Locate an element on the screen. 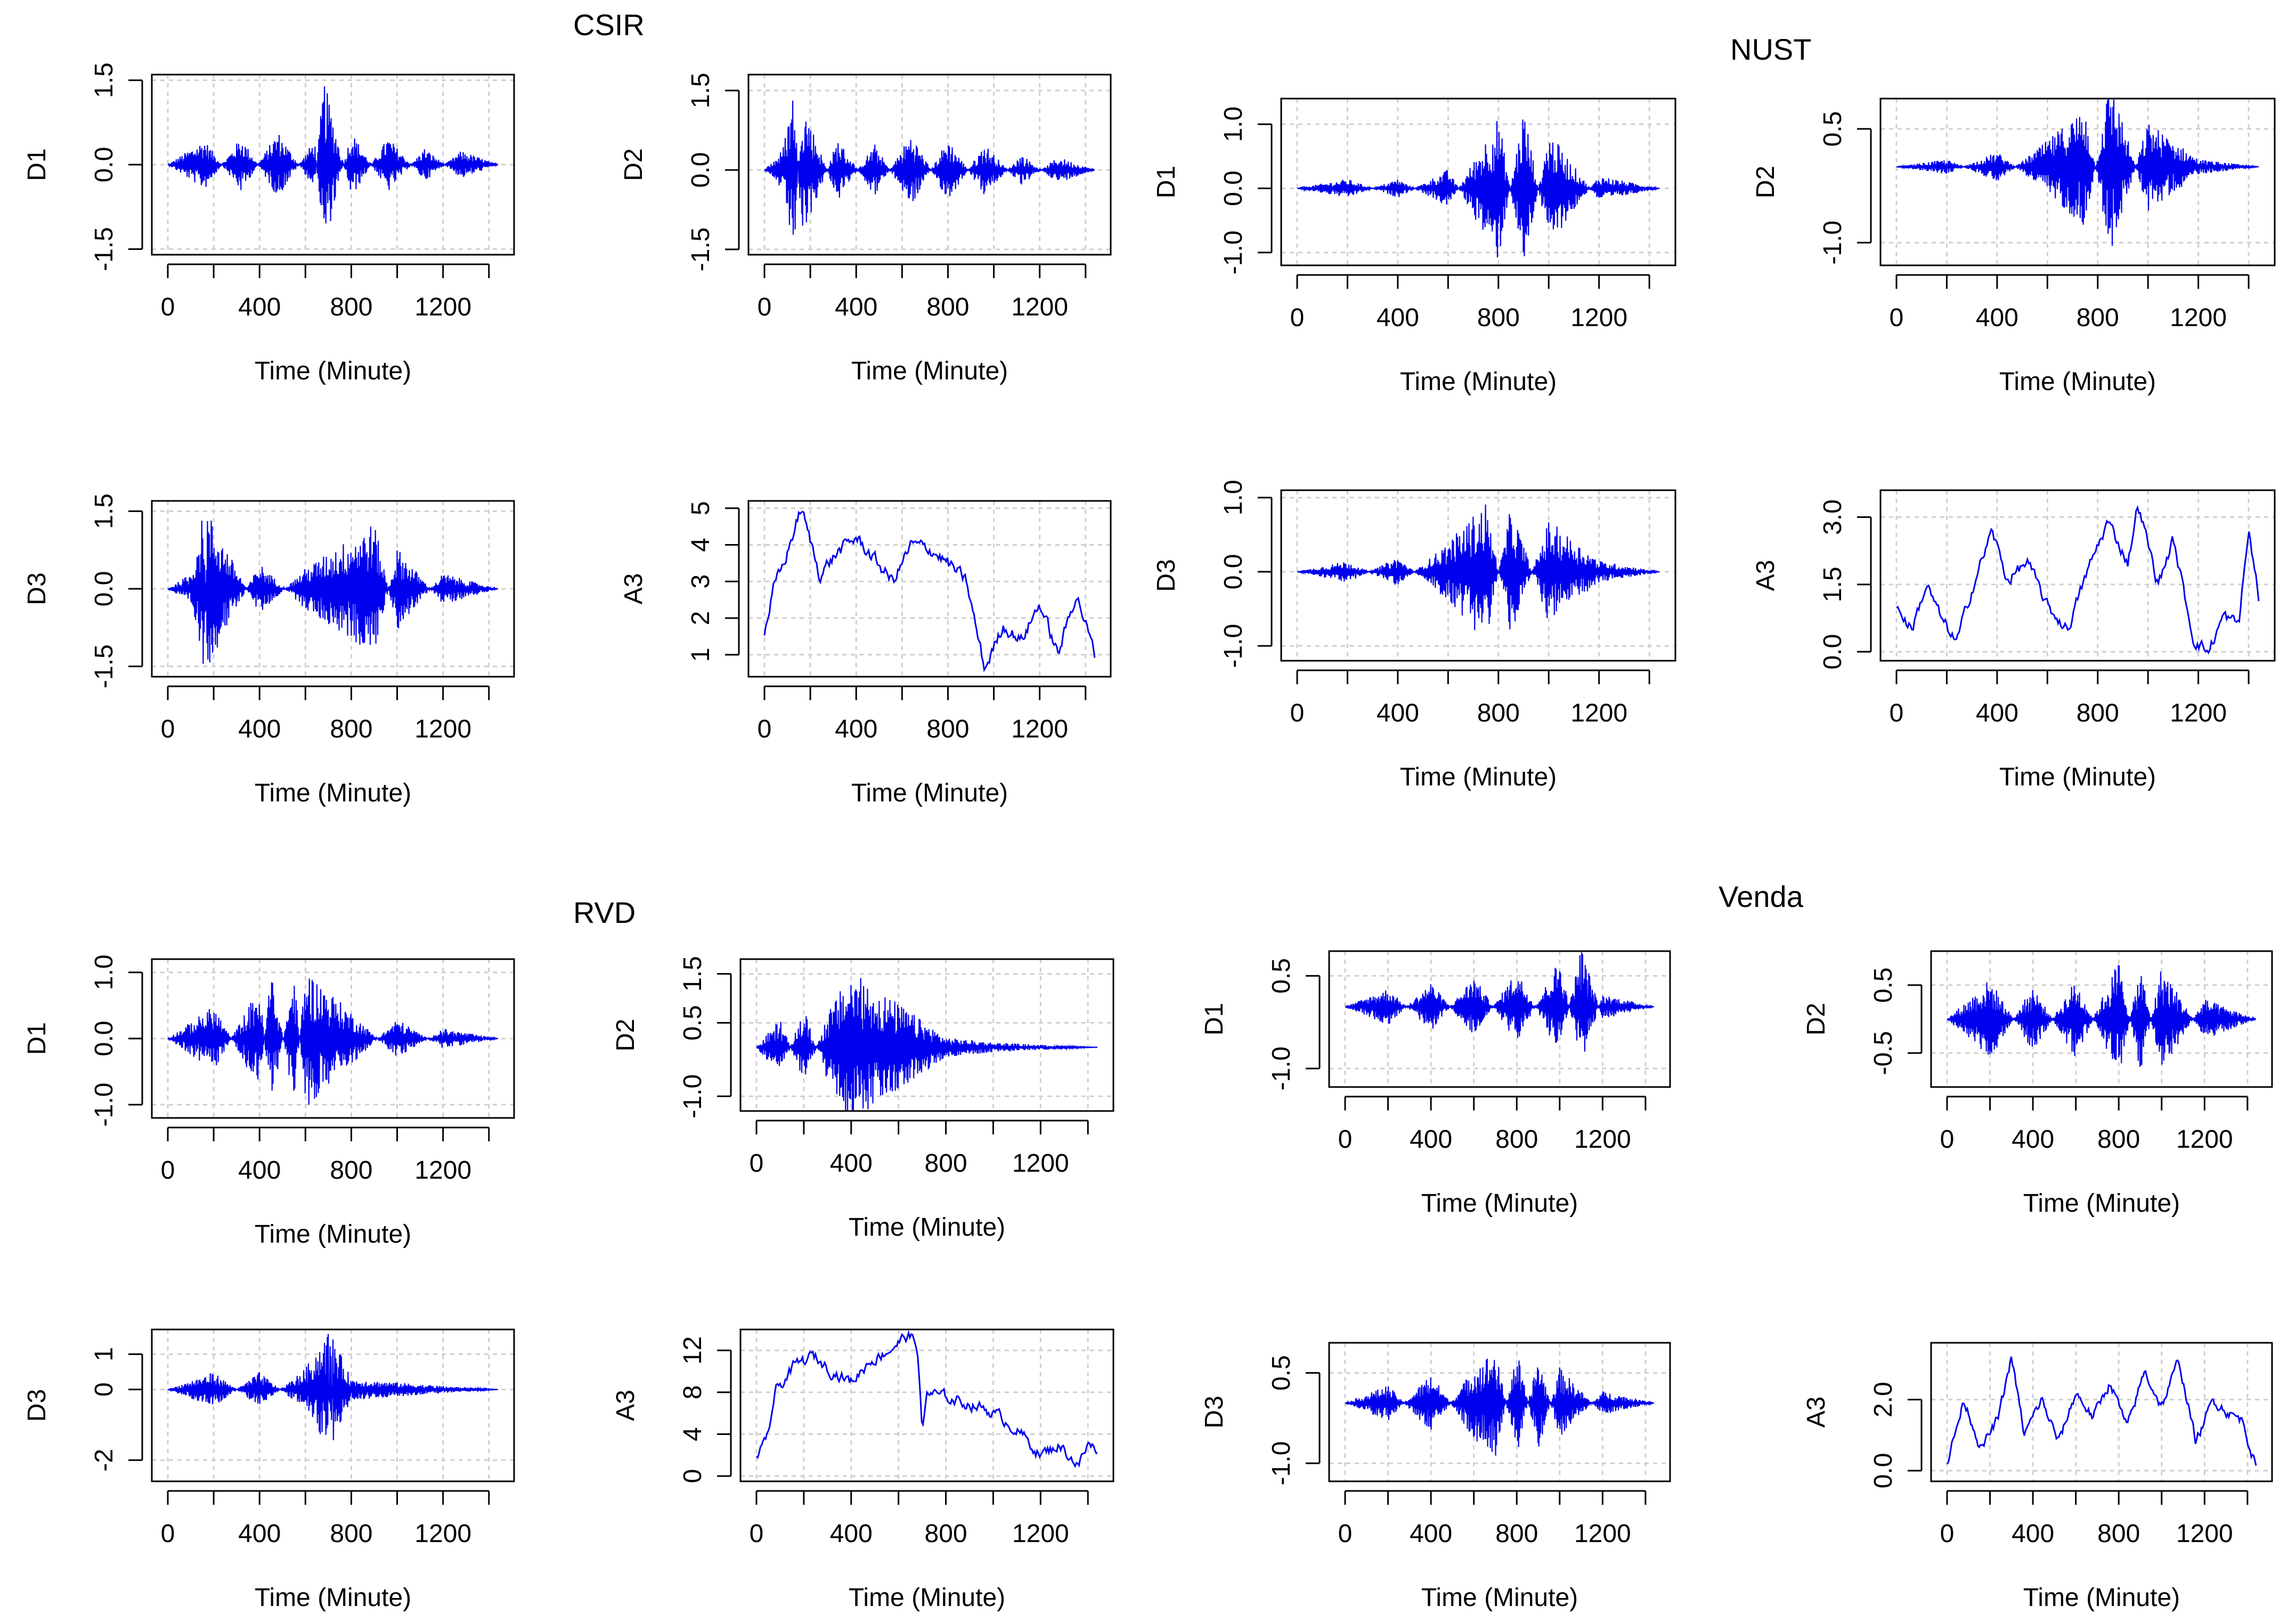 This screenshot has height=1622, width=2296. y-tick-label: 3 is located at coordinates (701, 581).